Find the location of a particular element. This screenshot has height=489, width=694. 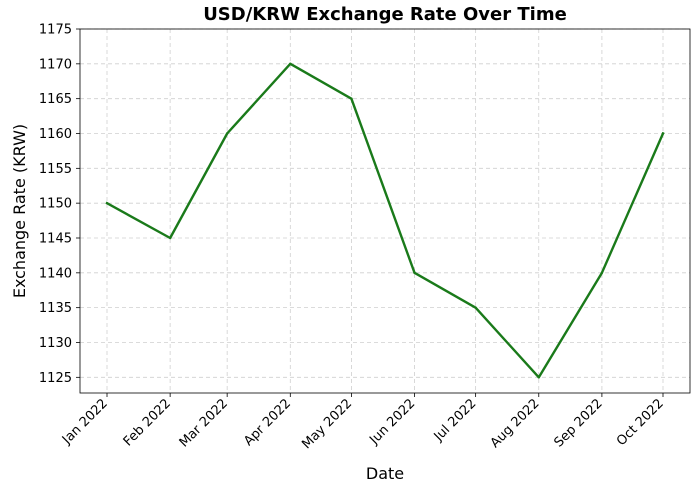

chart-title: USD/KRW Exchange Rate Over Time is located at coordinates (385, 14).